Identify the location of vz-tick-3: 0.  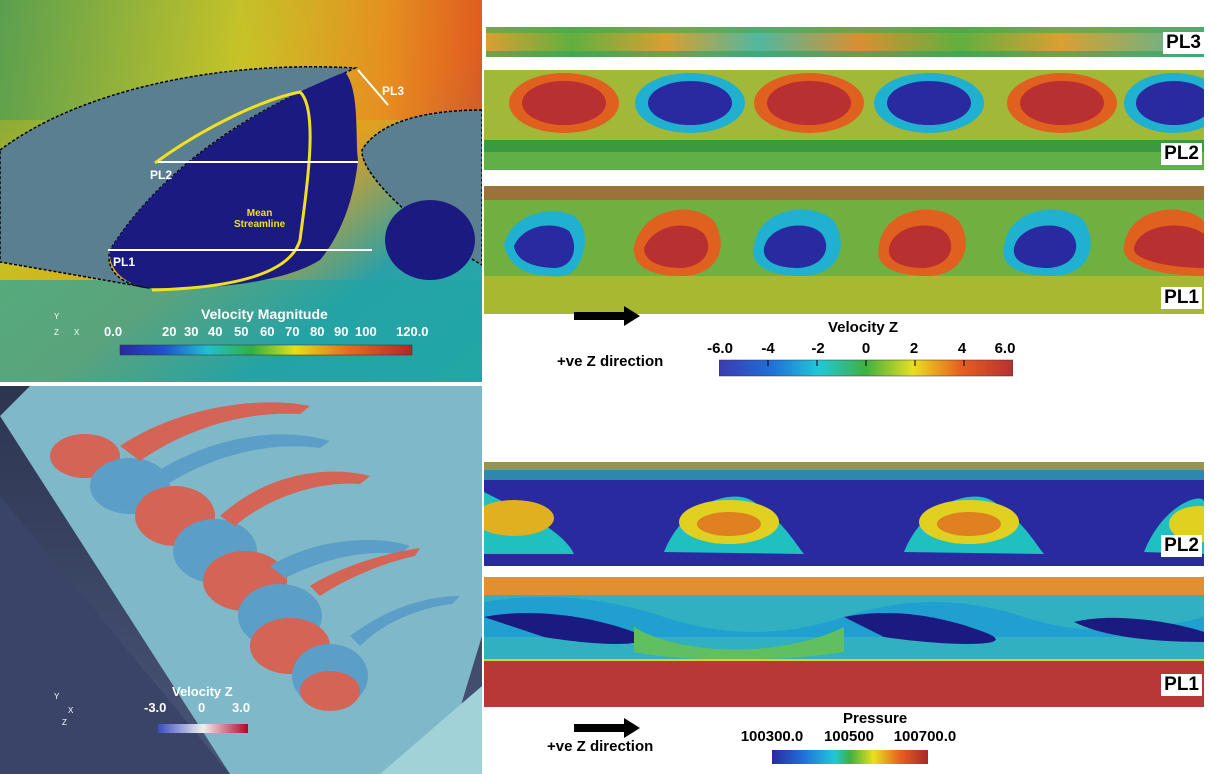
(866, 348).